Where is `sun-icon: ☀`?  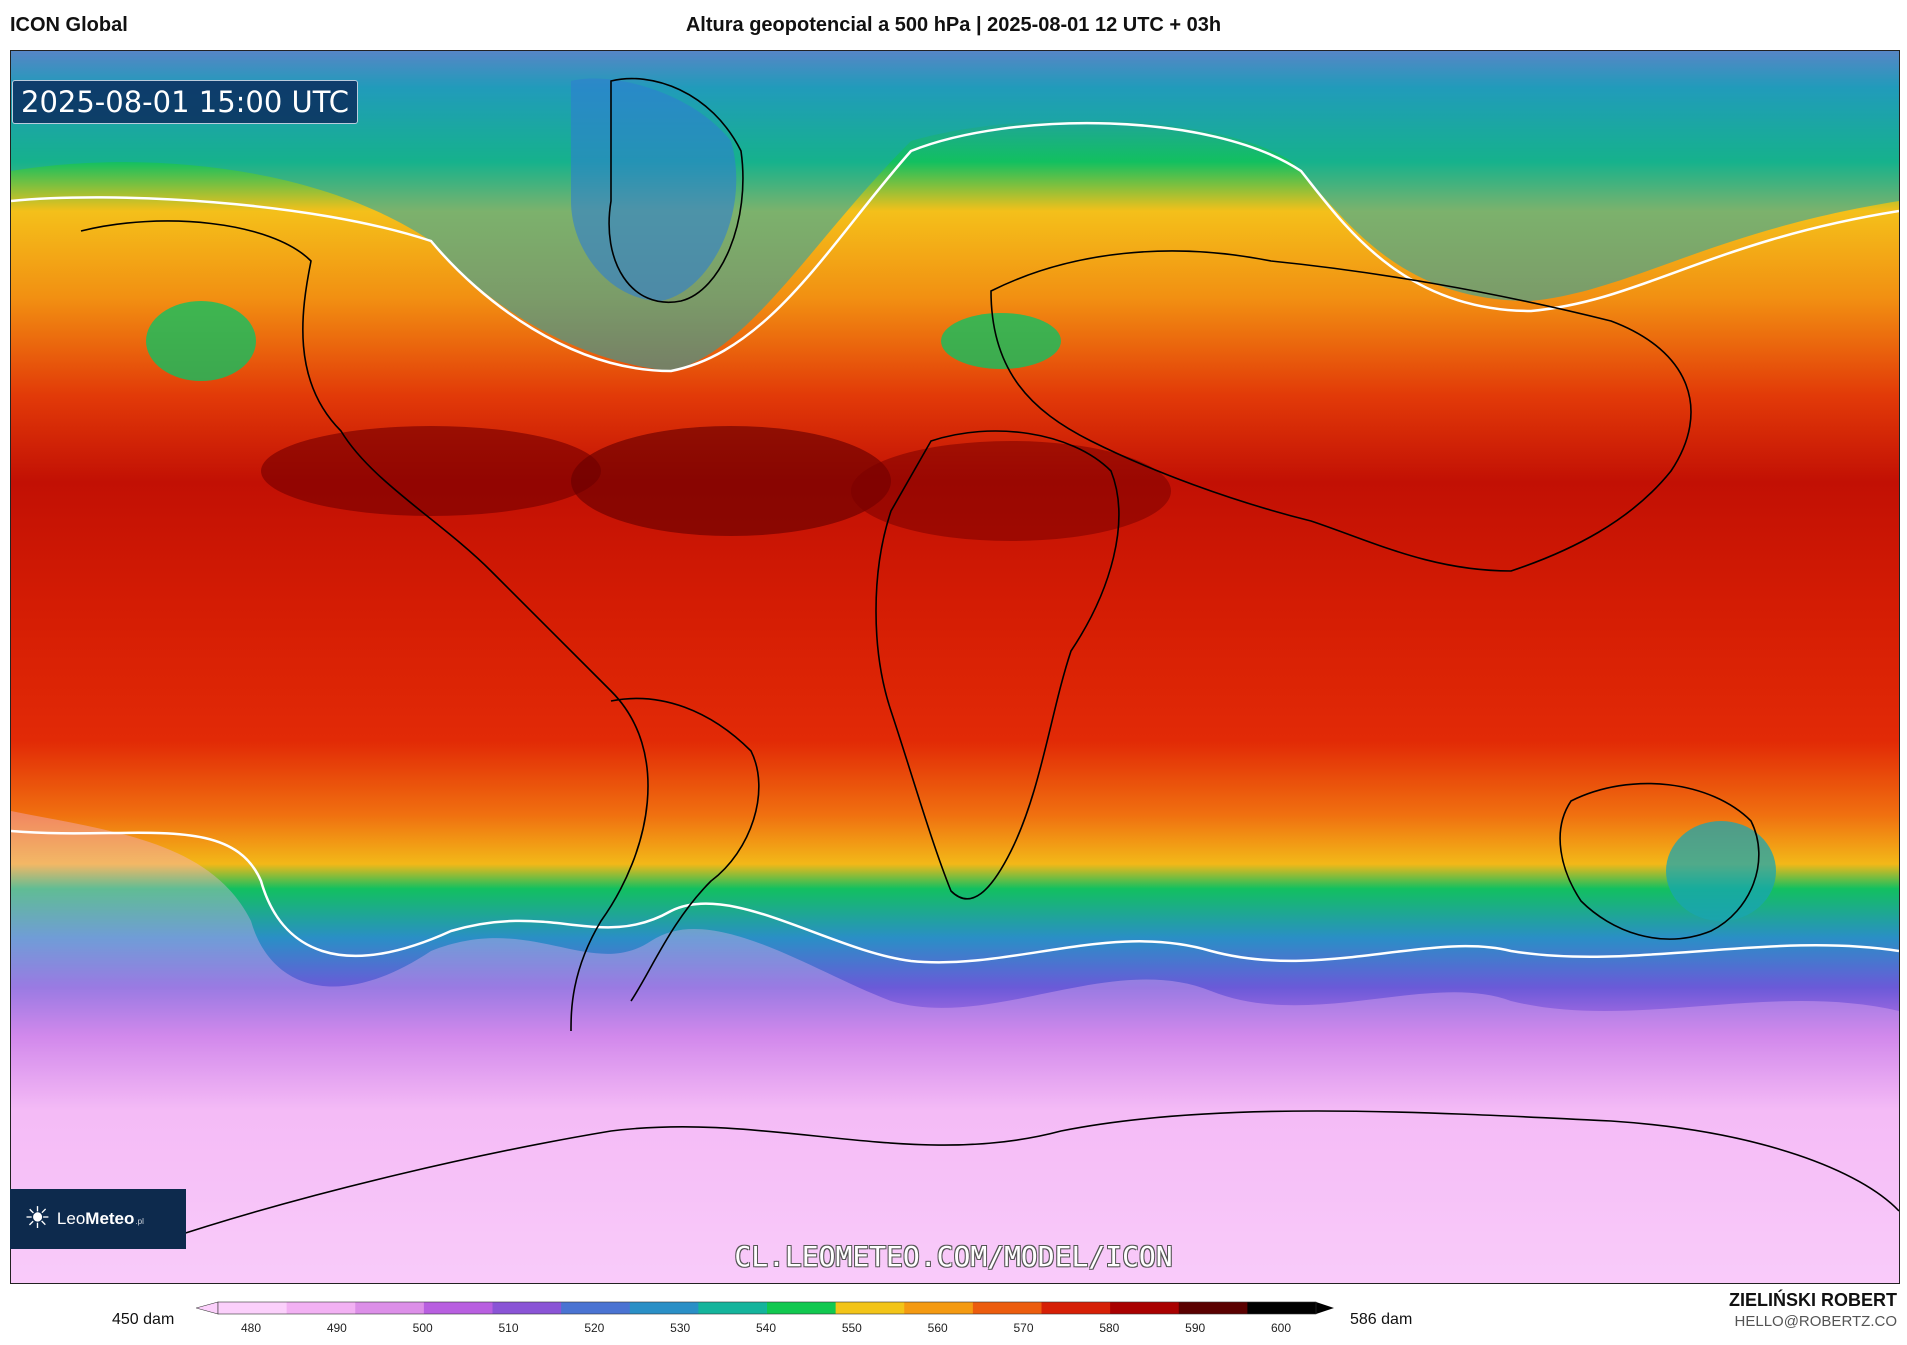 sun-icon: ☀ is located at coordinates (37, 1218).